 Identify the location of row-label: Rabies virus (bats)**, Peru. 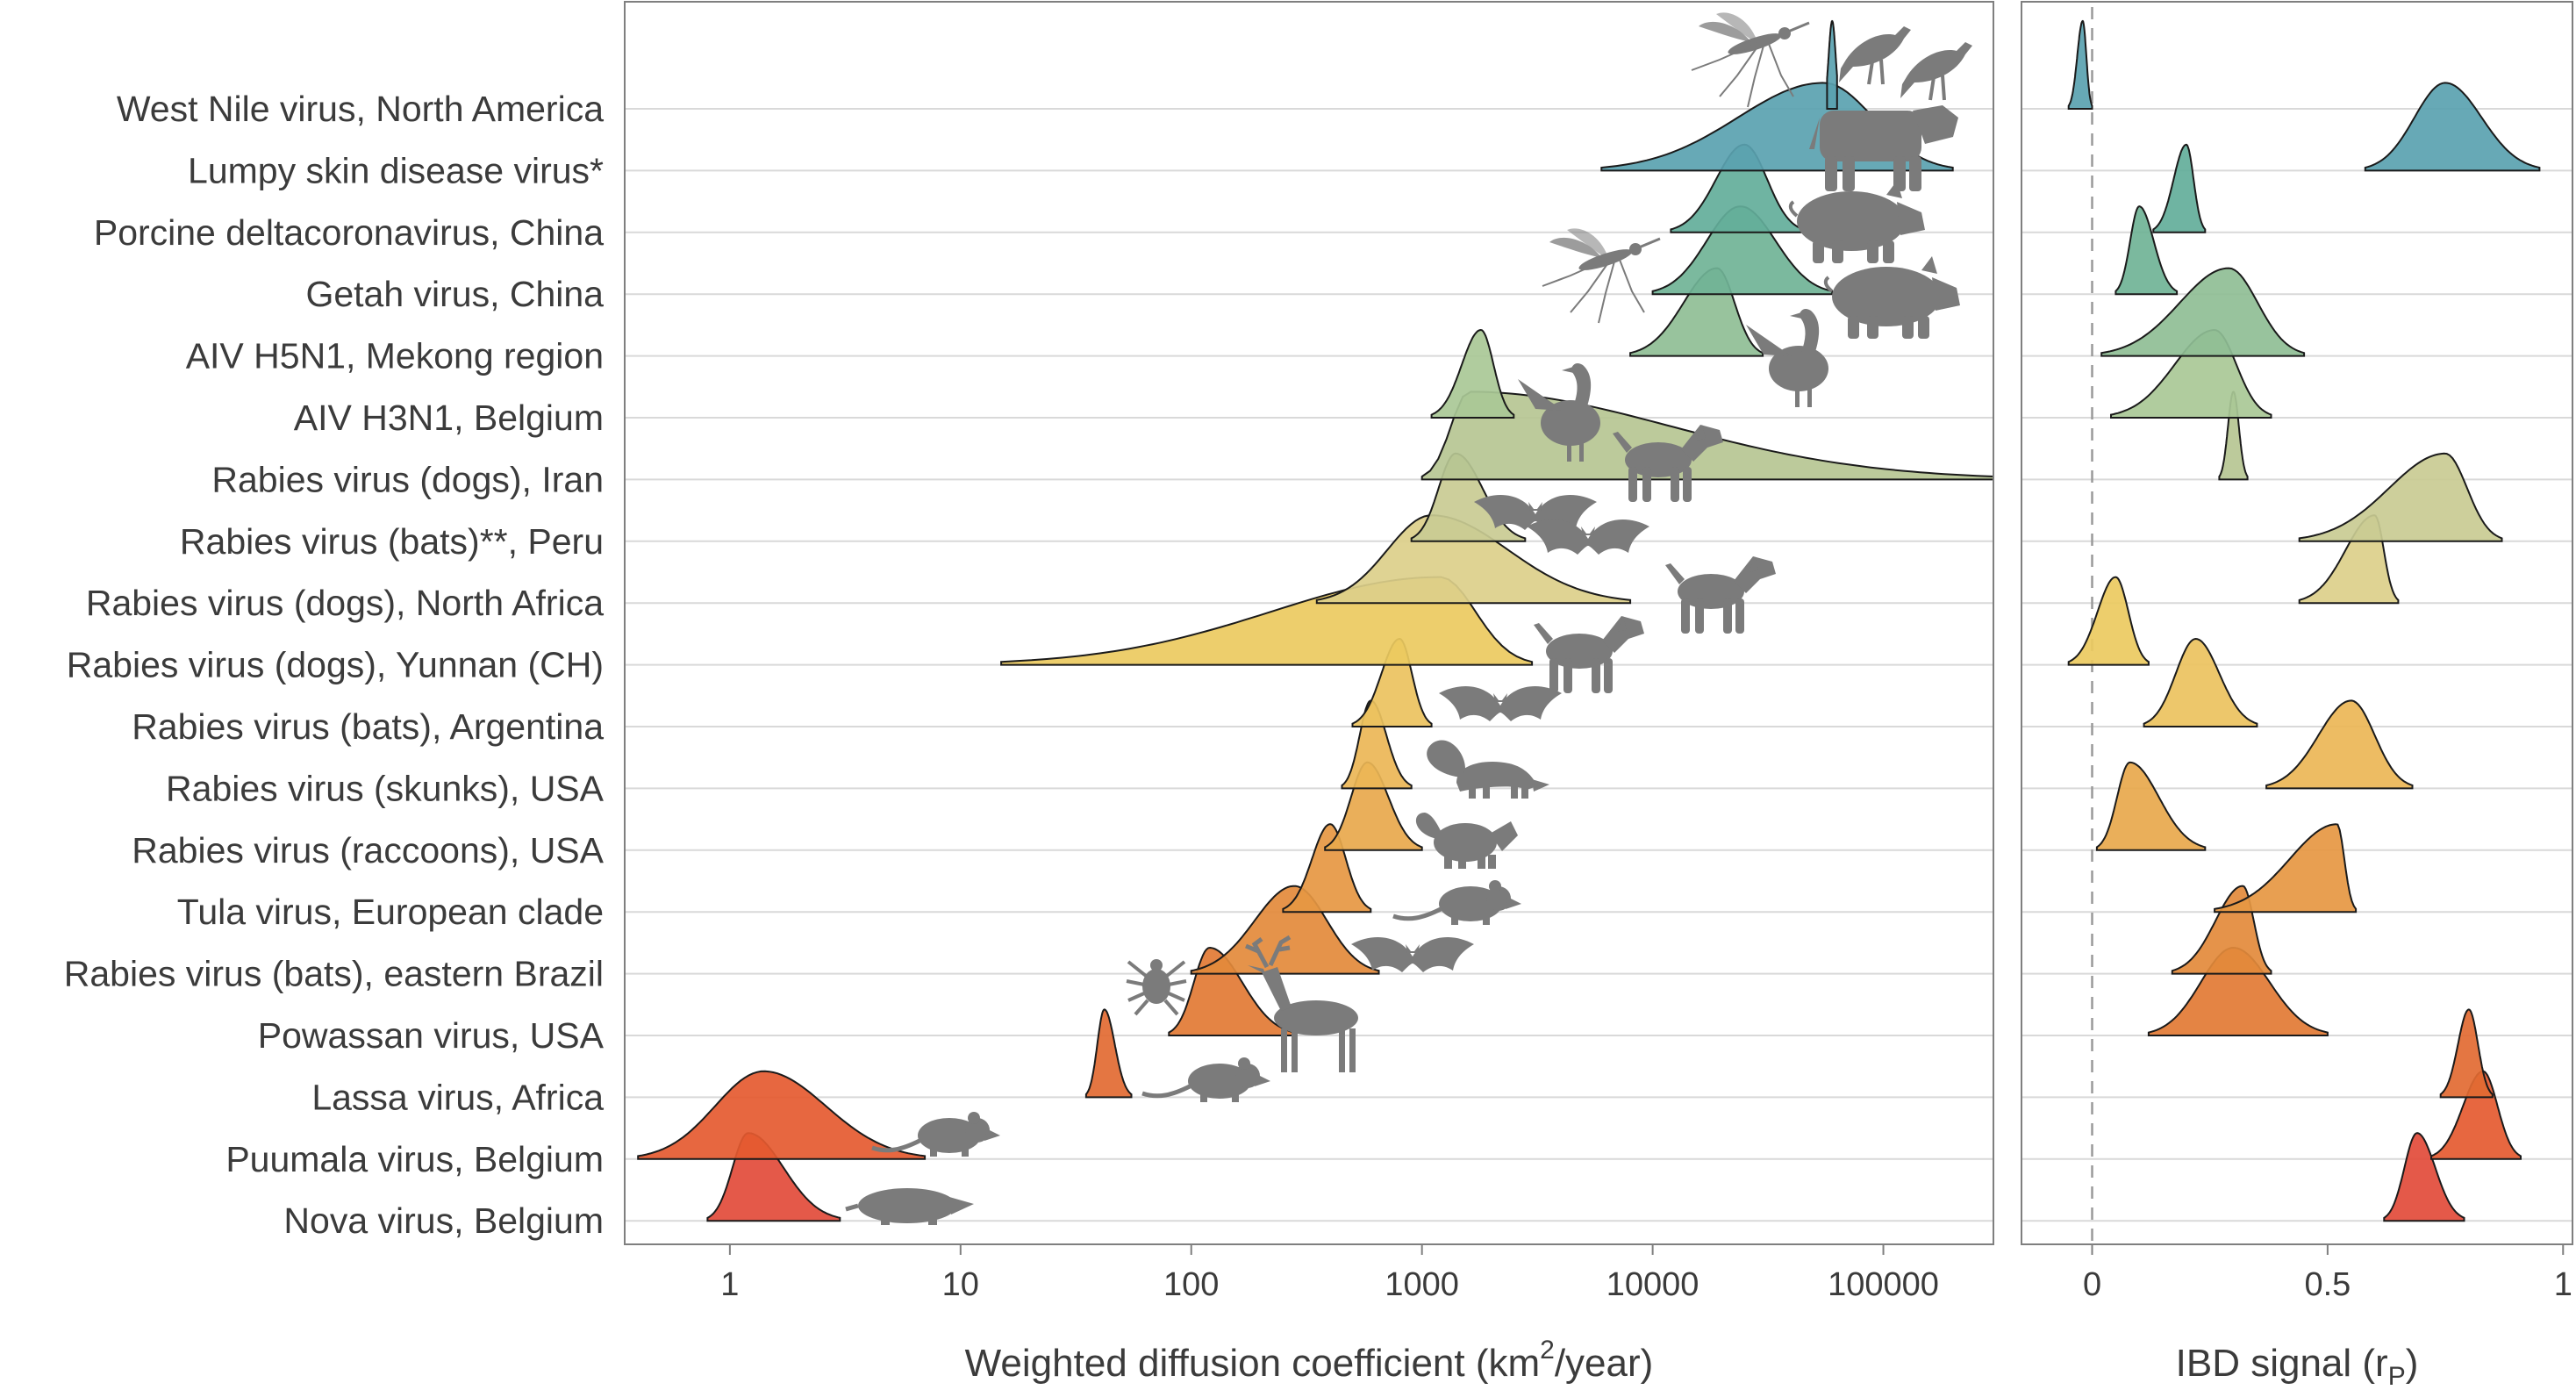
(392, 541).